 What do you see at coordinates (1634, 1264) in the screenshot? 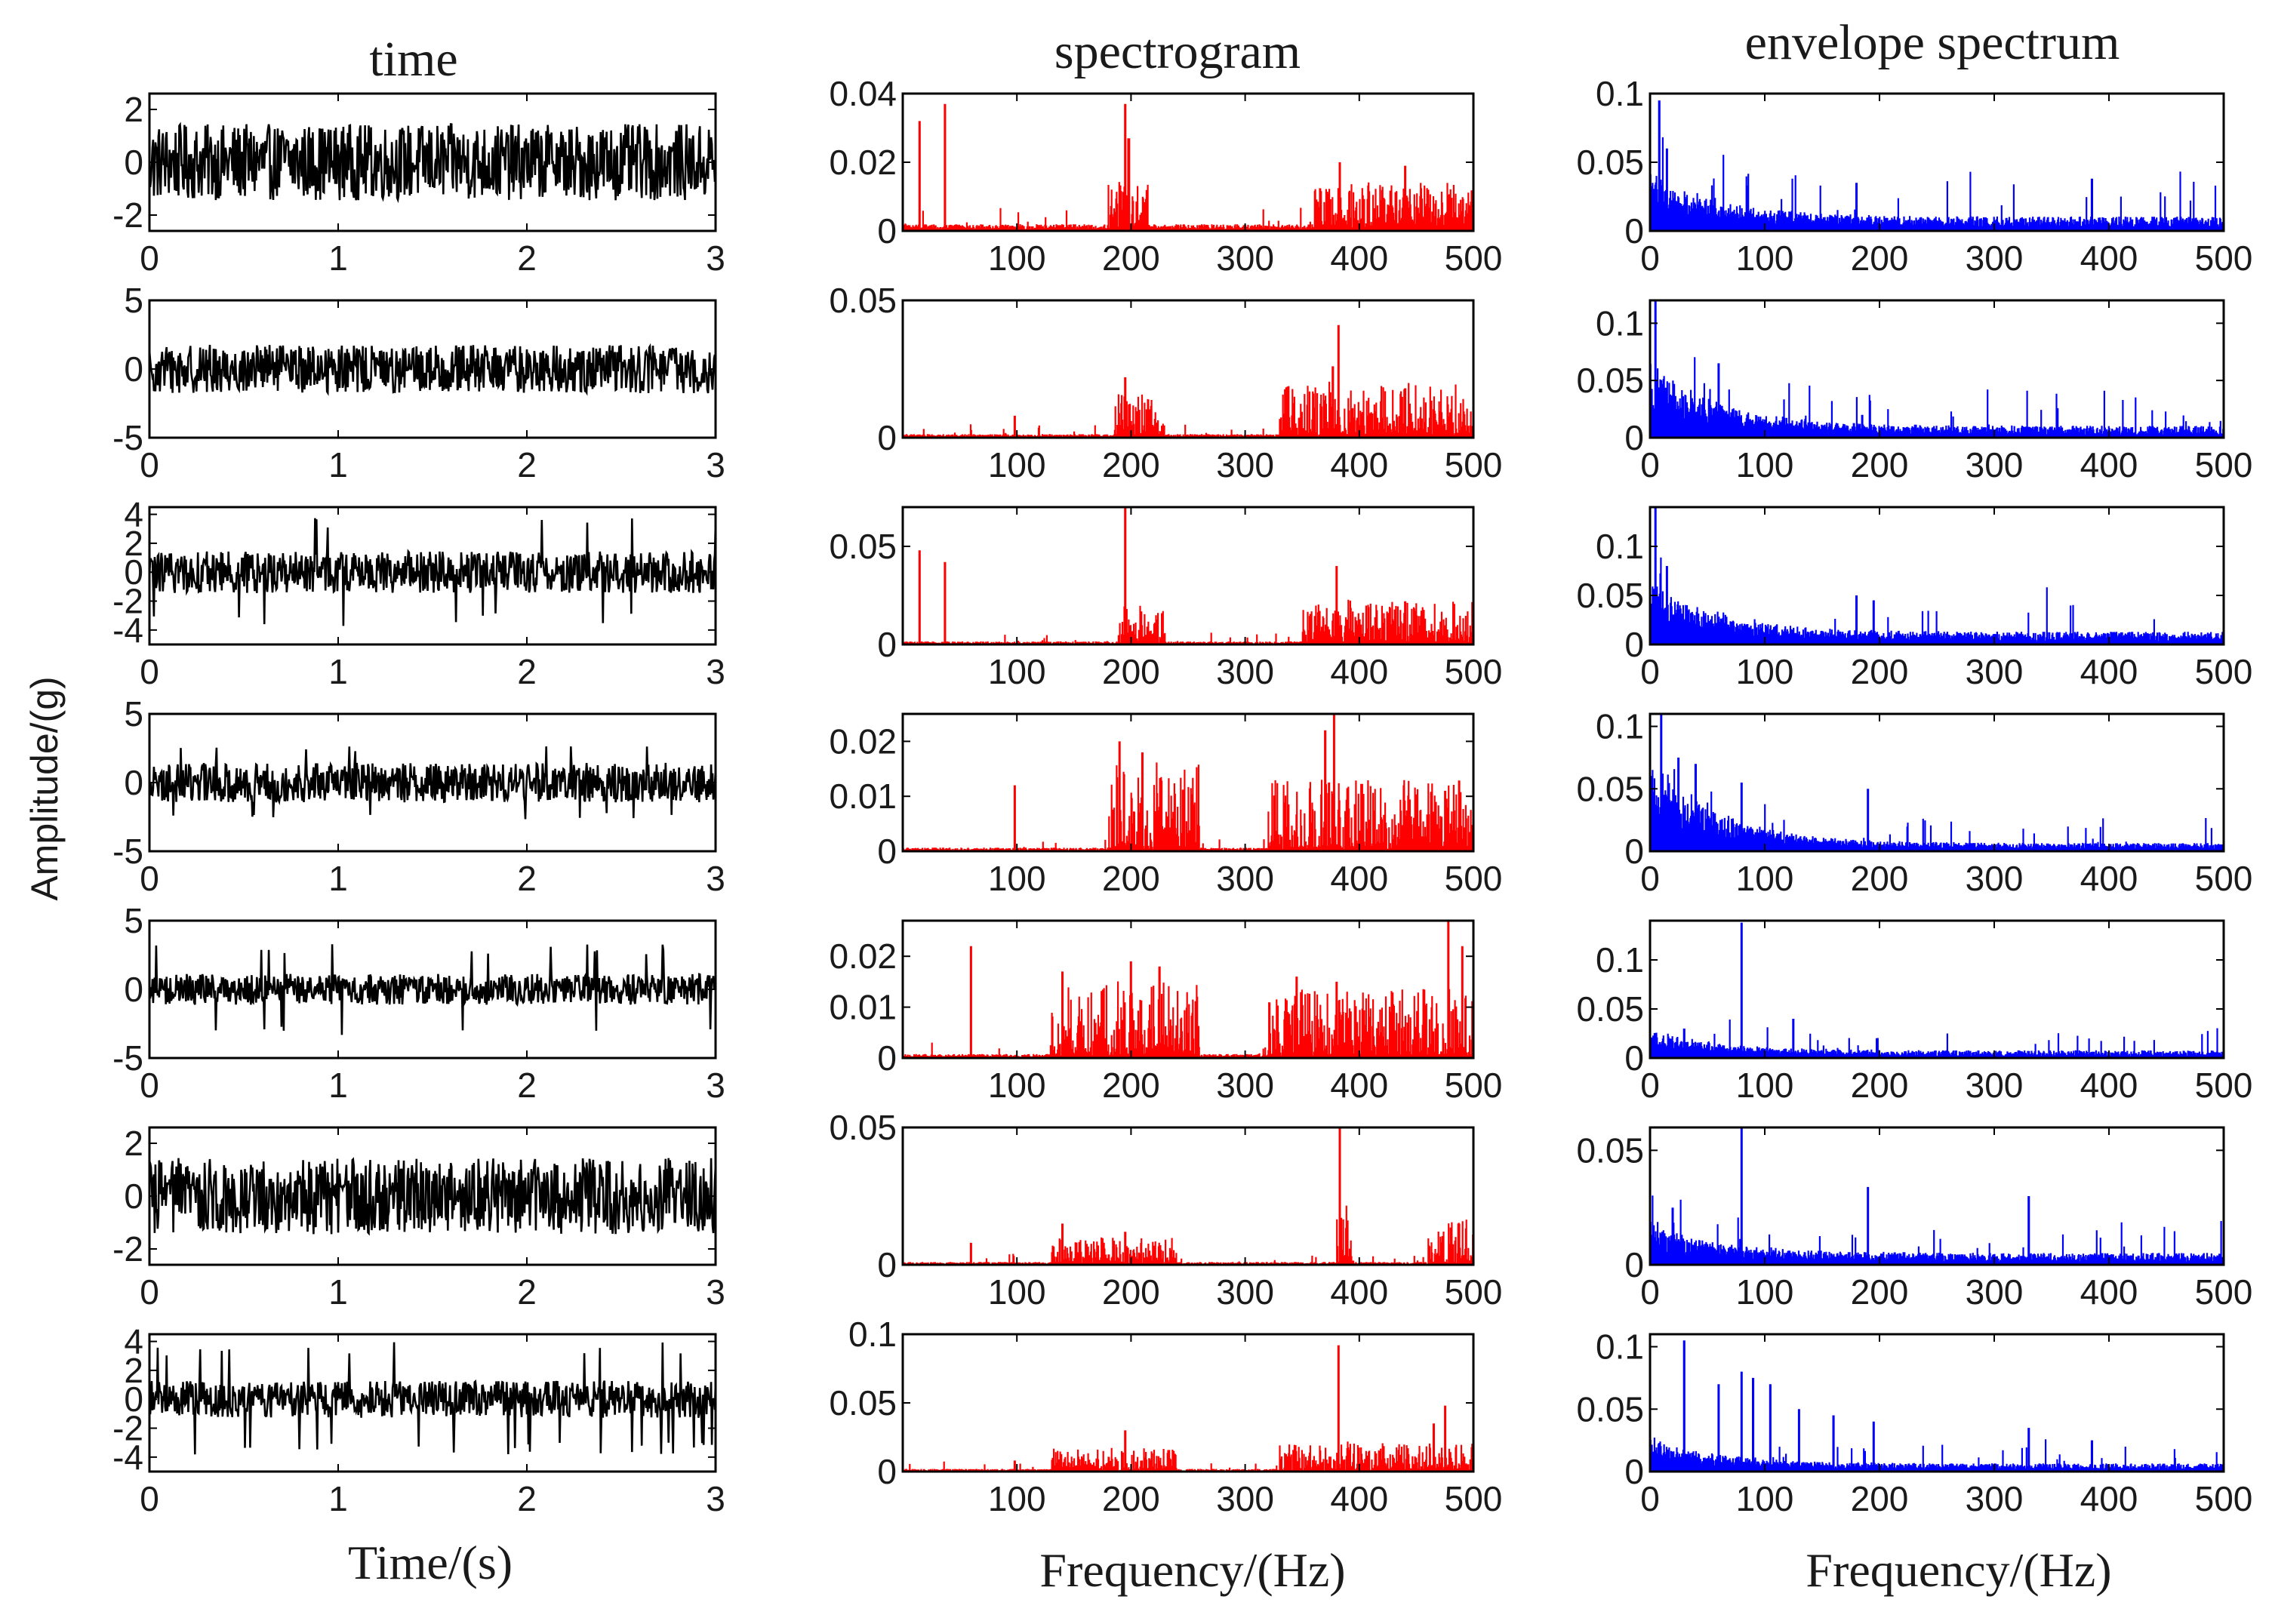
I see `y-tick-label-envelope-spectrum-row6: 0` at bounding box center [1634, 1264].